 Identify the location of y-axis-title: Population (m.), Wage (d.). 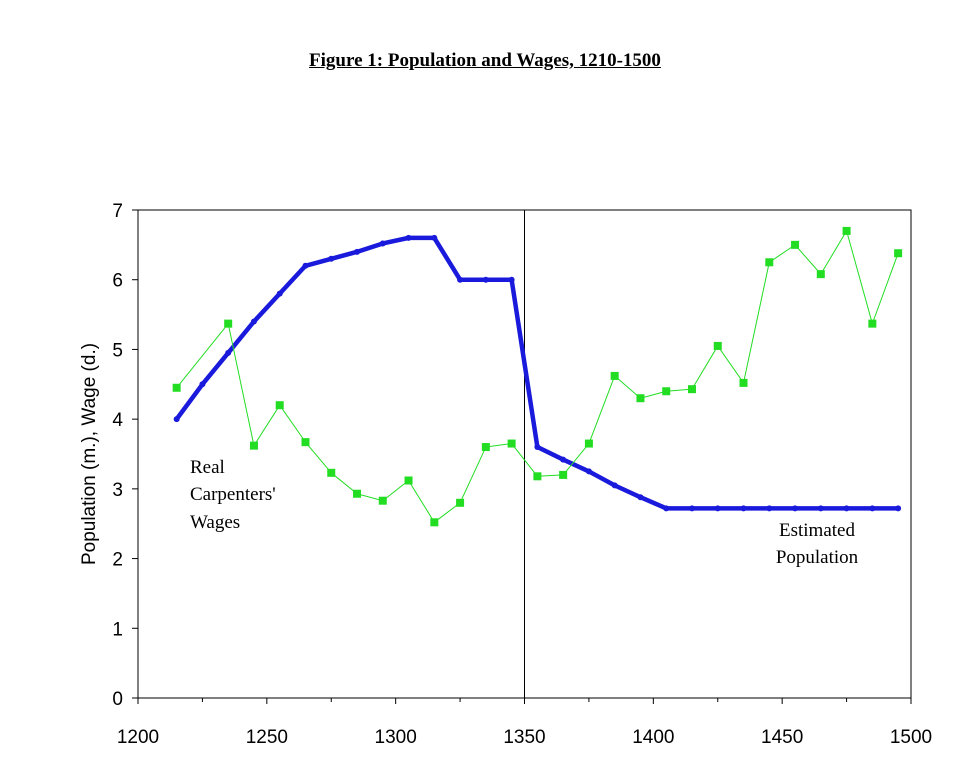
(89, 454).